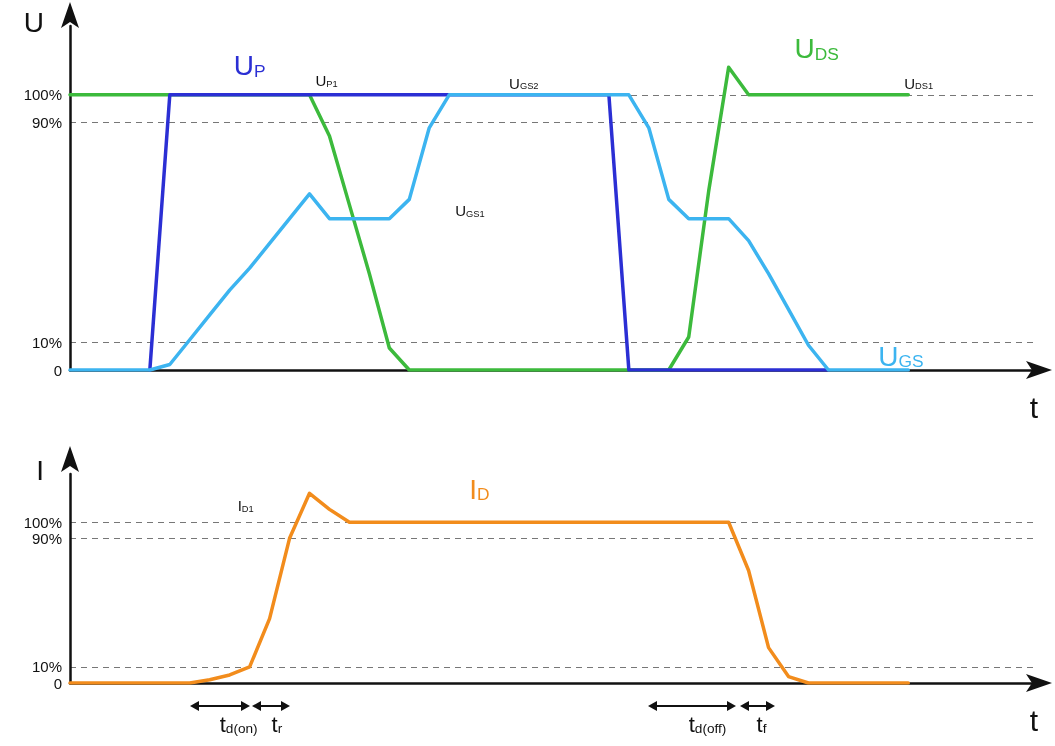  What do you see at coordinates (40, 470) in the screenshot?
I see `y-axis-title: I` at bounding box center [40, 470].